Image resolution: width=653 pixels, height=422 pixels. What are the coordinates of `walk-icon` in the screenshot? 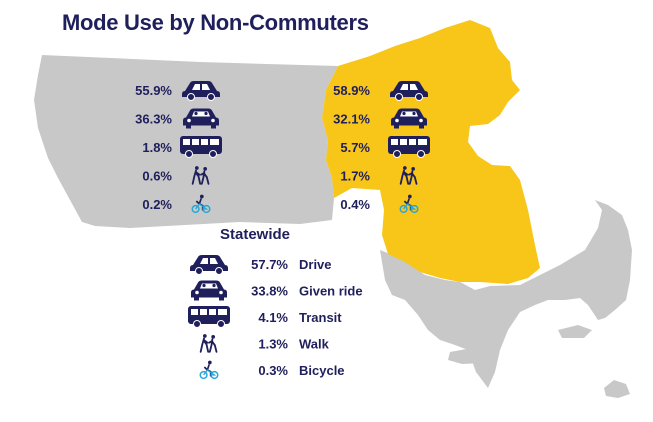 It's located at (208, 343).